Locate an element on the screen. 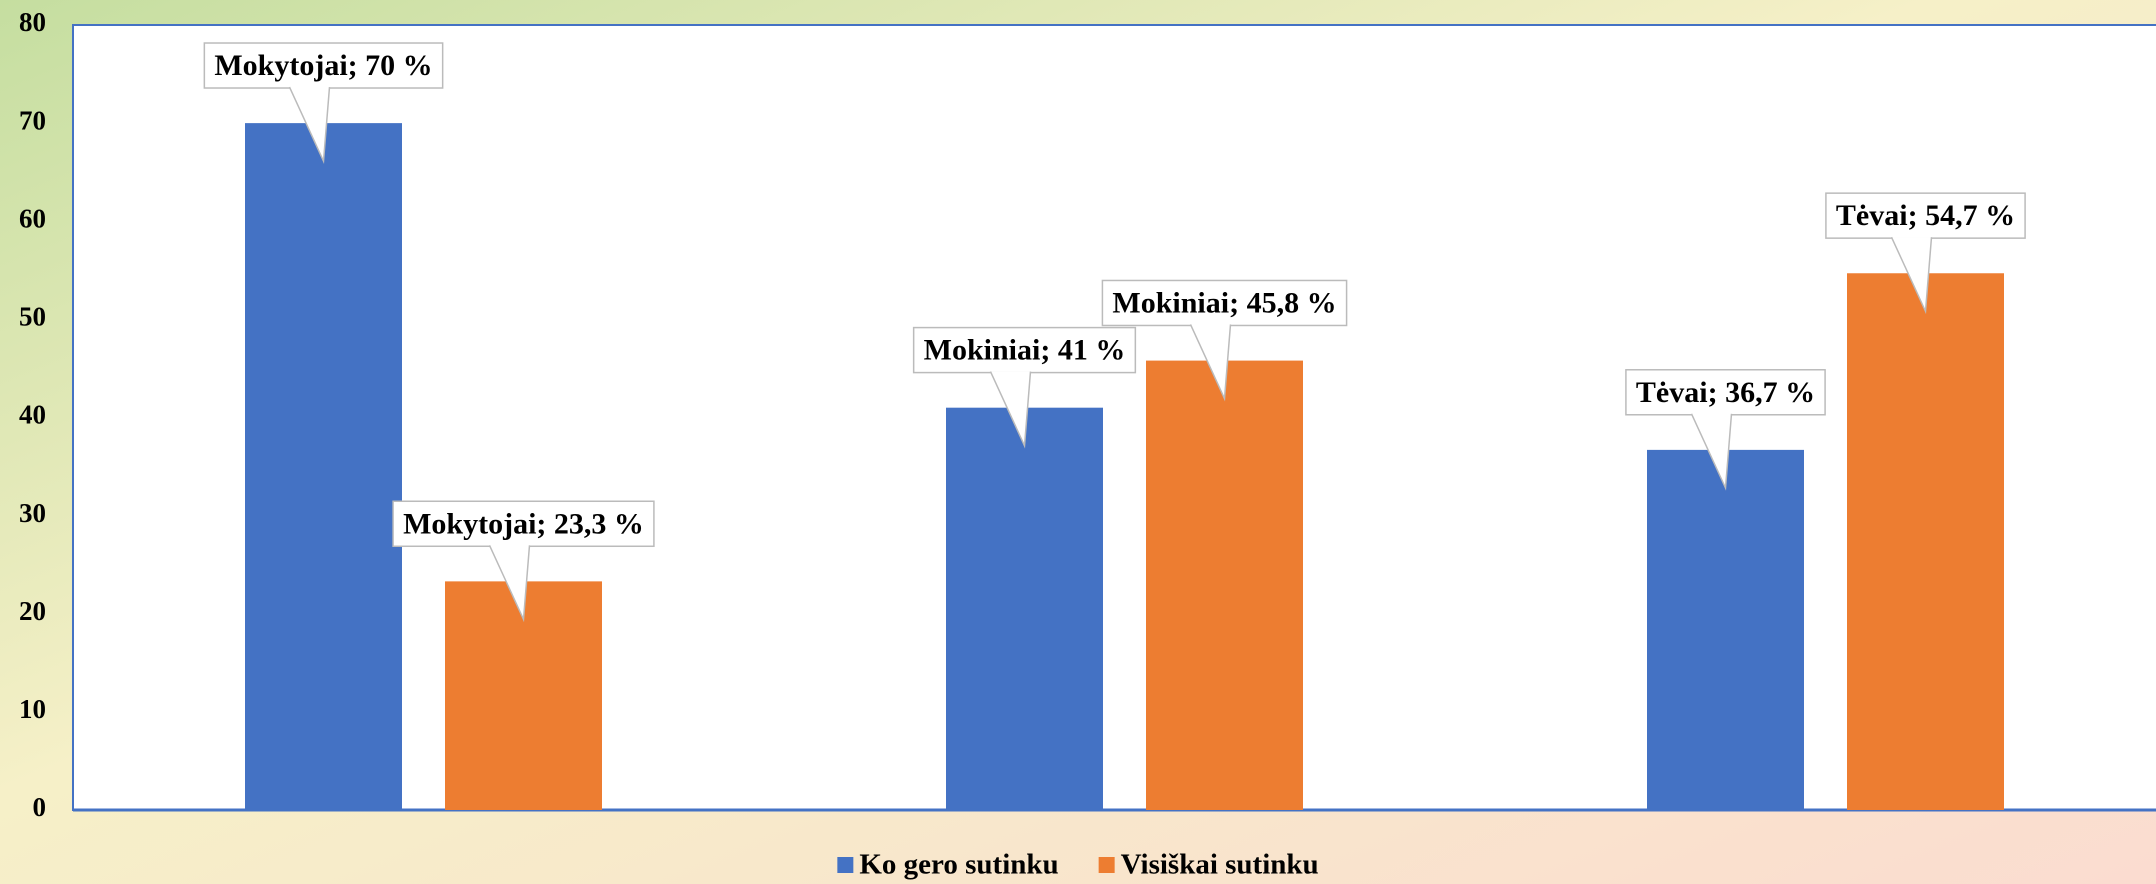  data-label: Mokytojai; 70 % is located at coordinates (323, 103).